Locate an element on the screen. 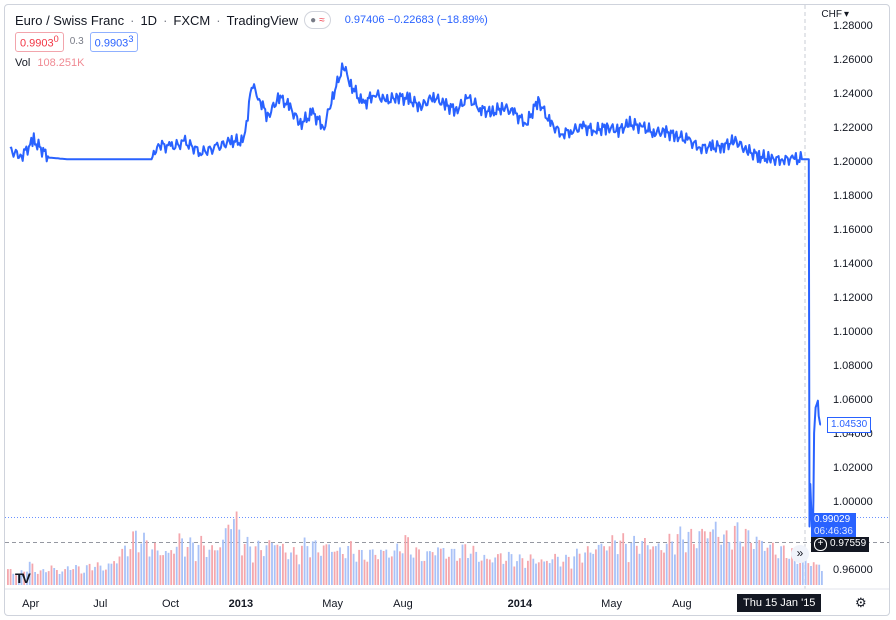 Image resolution: width=896 pixels, height=620 pixels. price-axis-tick-label: 1.06000 is located at coordinates (853, 400).